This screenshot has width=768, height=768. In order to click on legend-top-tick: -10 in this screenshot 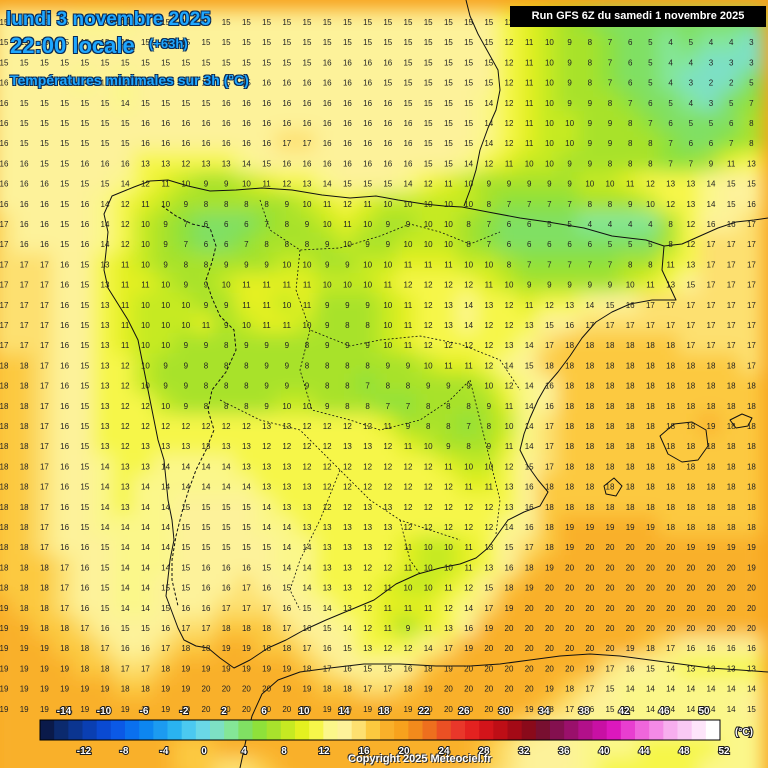, I will do `click(104, 711)`.